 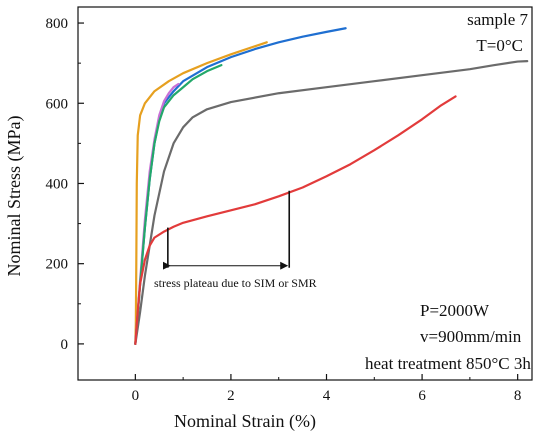 What do you see at coordinates (226, 230) in the screenshot?
I see `annotation-layer` at bounding box center [226, 230].